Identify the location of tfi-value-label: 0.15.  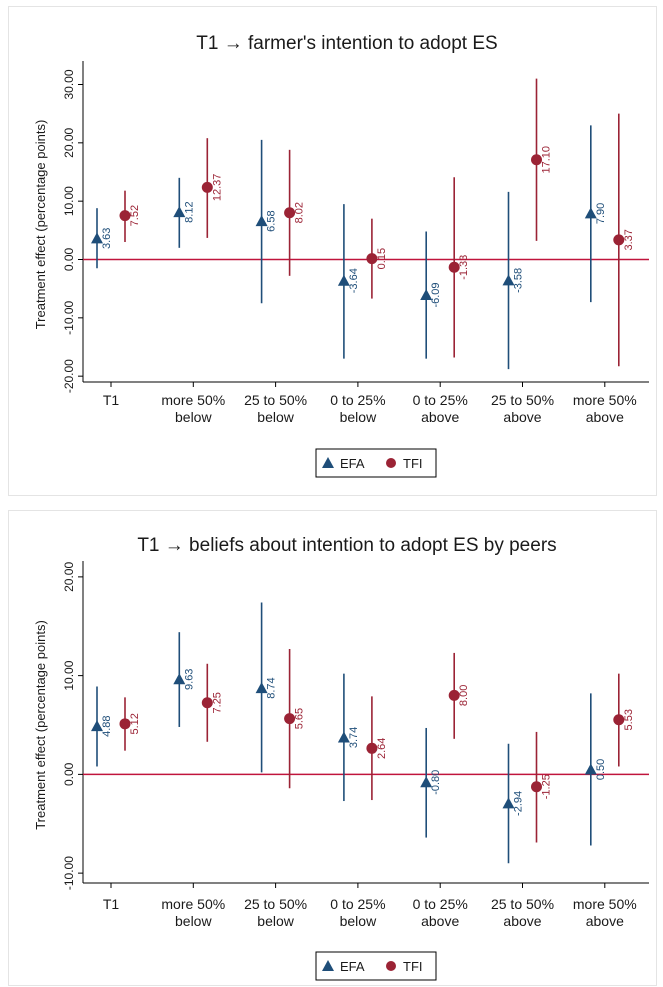
(382, 258).